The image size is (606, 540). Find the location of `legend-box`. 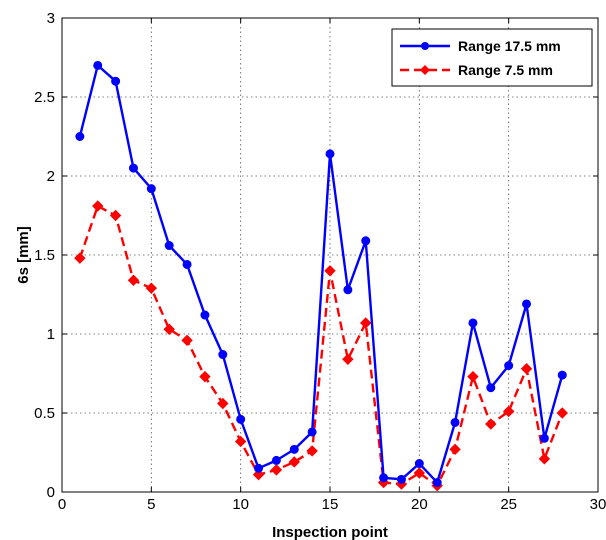

legend-box is located at coordinates (492, 57).